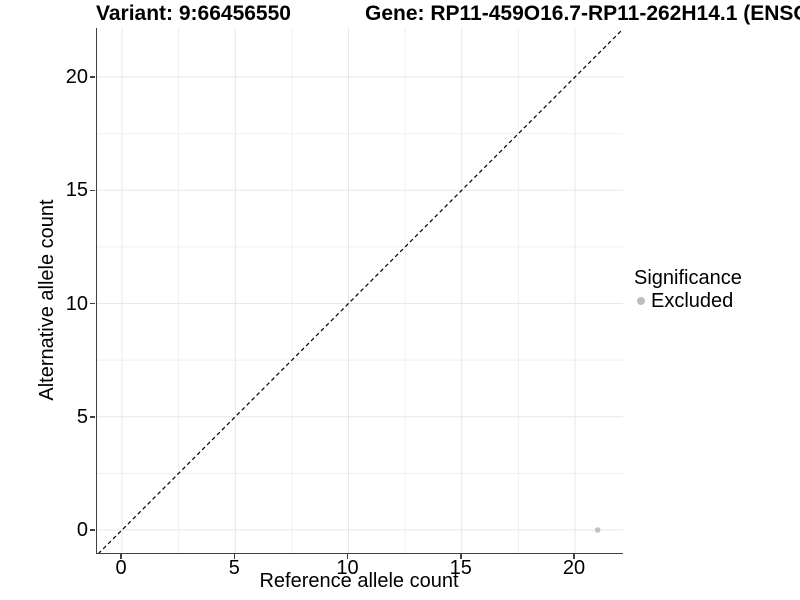 Image resolution: width=800 pixels, height=600 pixels. Describe the element at coordinates (76, 190) in the screenshot. I see `y-tick-label: 15` at that location.